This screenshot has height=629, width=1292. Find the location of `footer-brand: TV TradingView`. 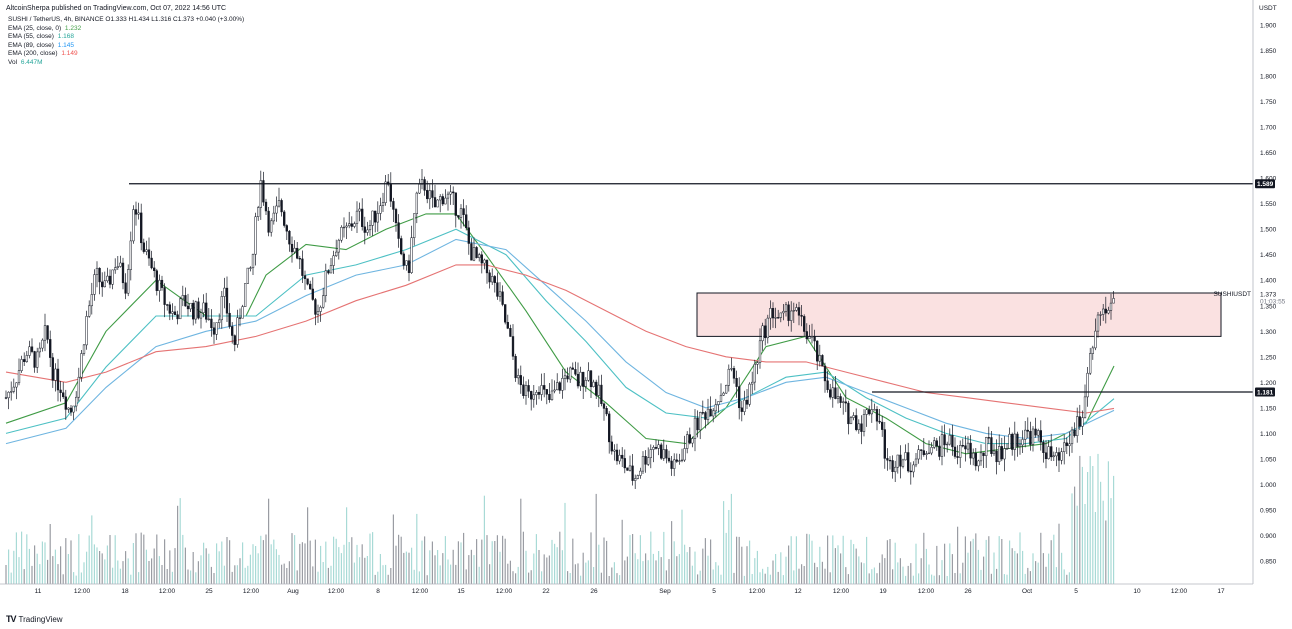

footer-brand: TV TradingView is located at coordinates (34, 619).